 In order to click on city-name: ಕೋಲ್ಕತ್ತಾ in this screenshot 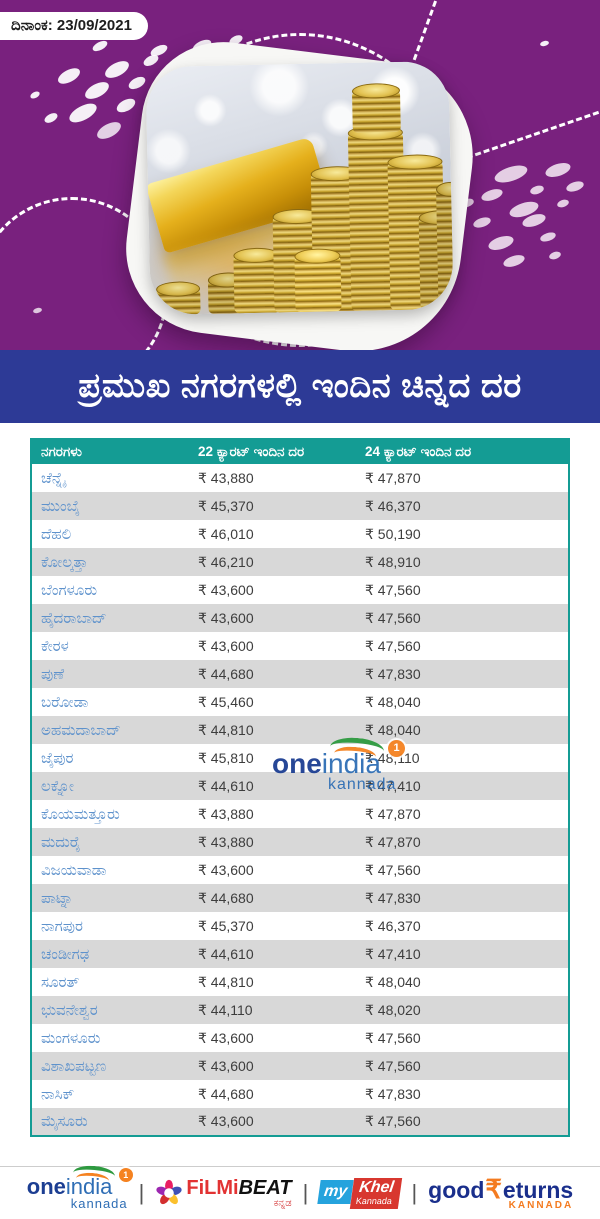, I will do `click(114, 562)`.